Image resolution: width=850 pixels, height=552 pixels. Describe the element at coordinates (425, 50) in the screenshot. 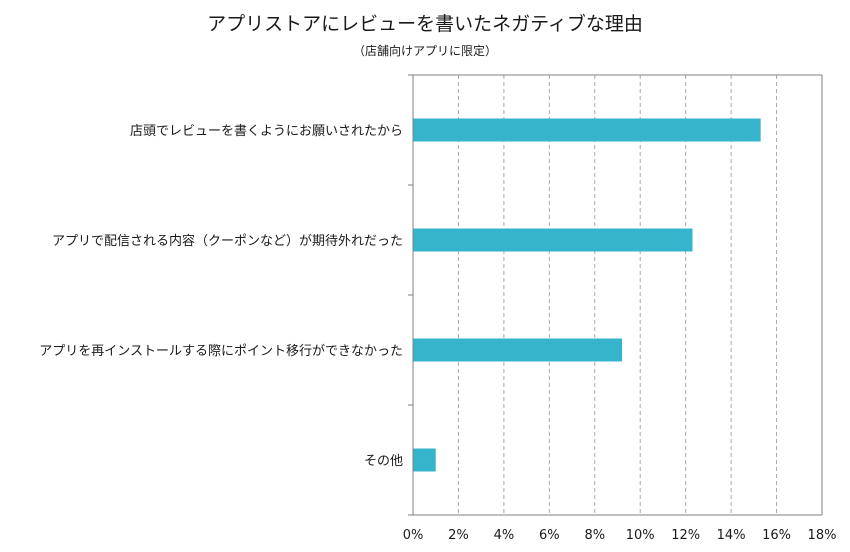

I see `chart-subtitle: （店舗向けアプリに限定）` at that location.